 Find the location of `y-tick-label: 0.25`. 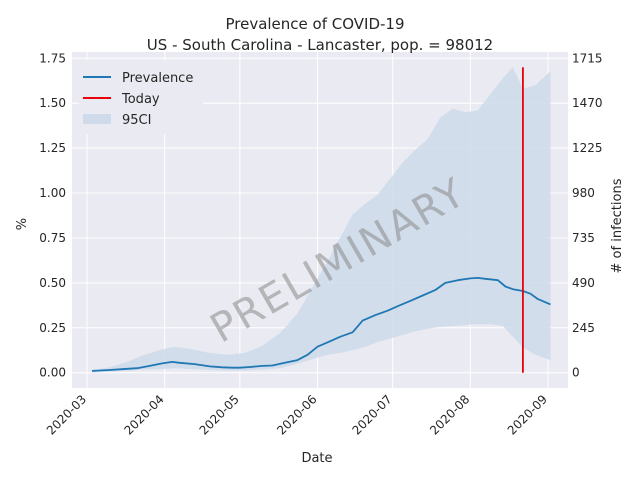

y-tick-label: 0.25 is located at coordinates (52, 328).